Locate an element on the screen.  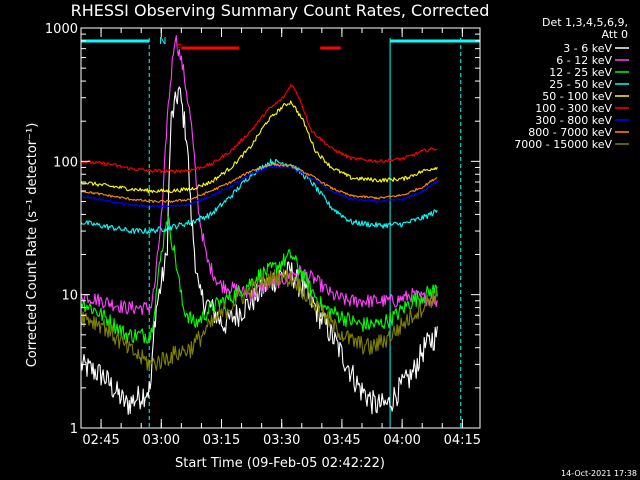
legend-label: 12 - 25 keV is located at coordinates (580, 72).